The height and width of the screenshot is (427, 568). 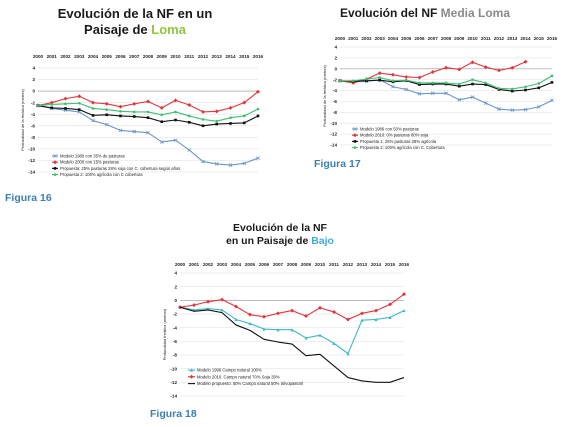 What do you see at coordinates (120, 56) in the screenshot?
I see `chart1-x-tick-label: 2006` at bounding box center [120, 56].